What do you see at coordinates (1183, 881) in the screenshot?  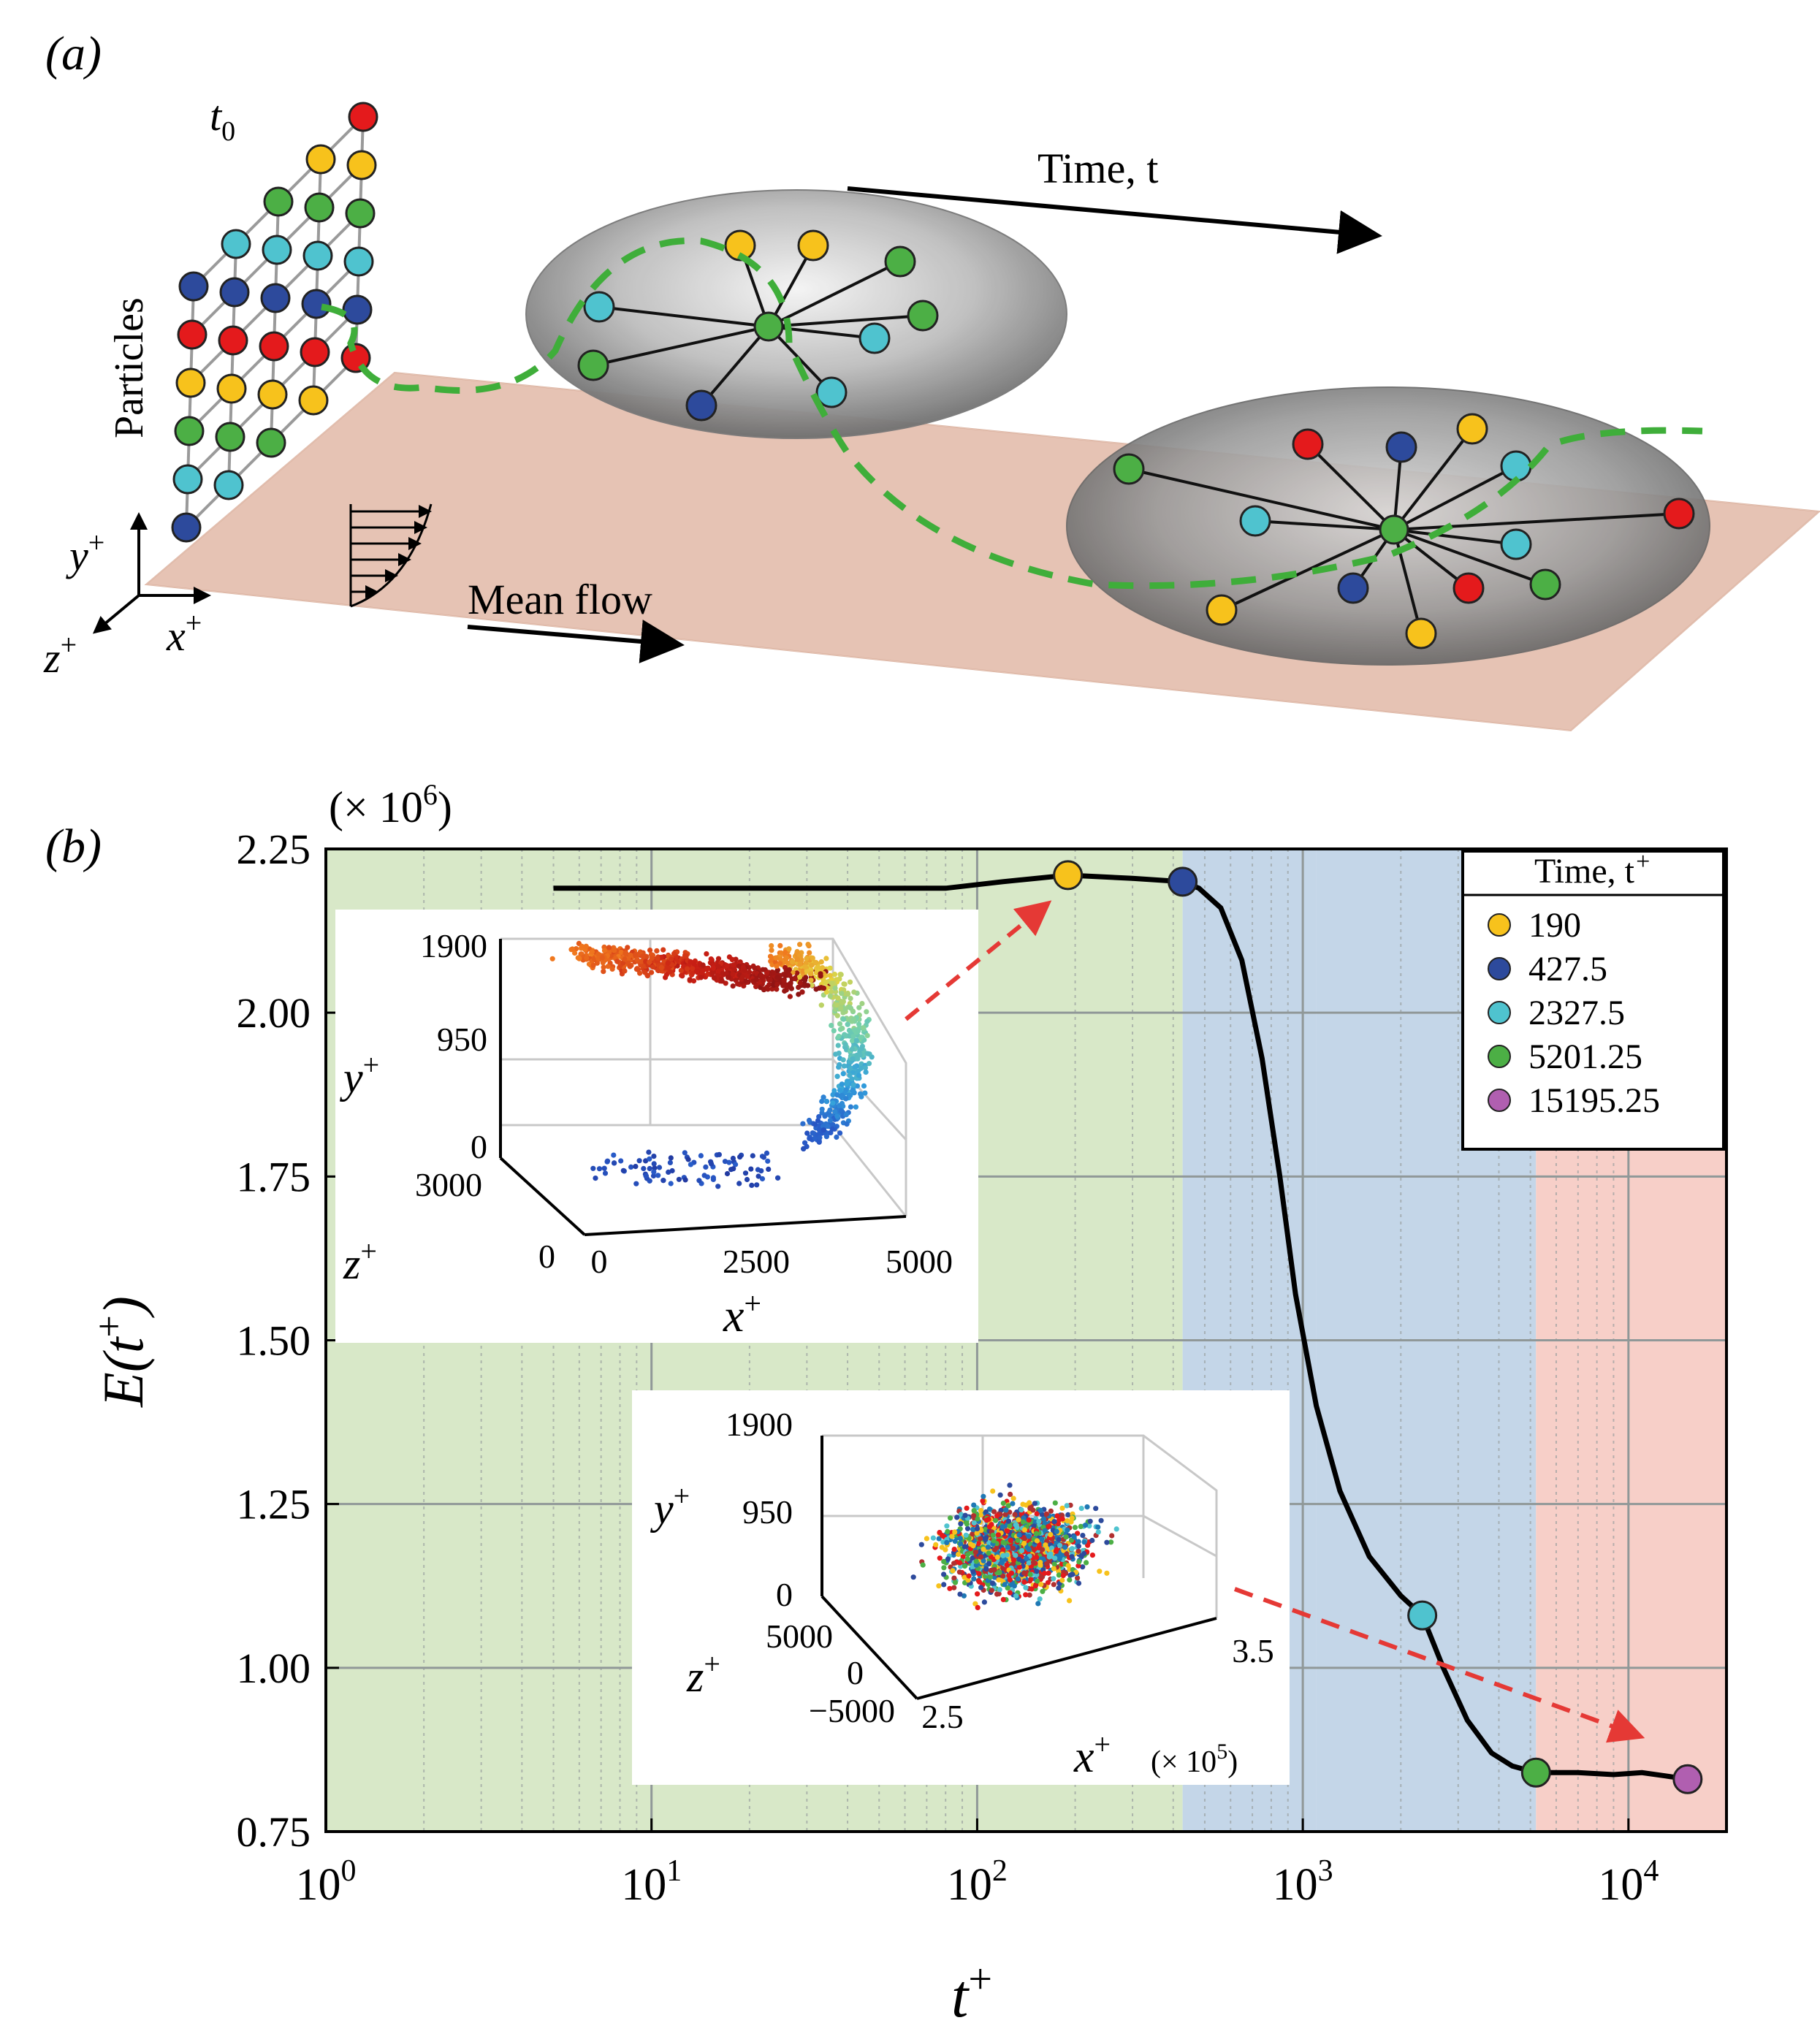 I see `curve-marker-blue` at bounding box center [1183, 881].